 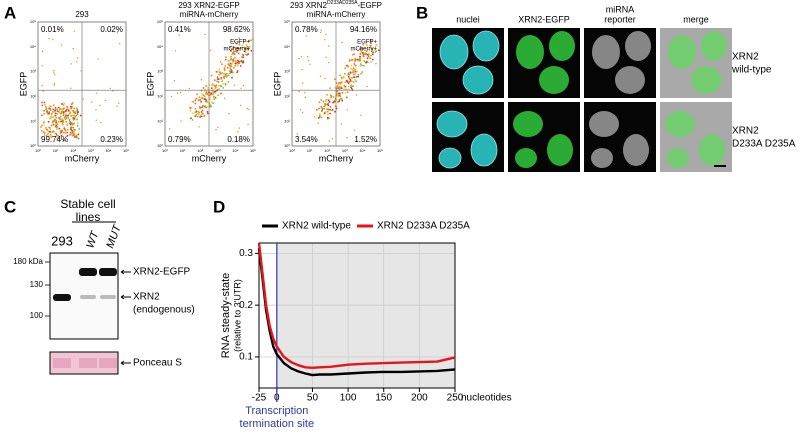 I want to click on x-tick-label: -25, so click(x=259, y=398).